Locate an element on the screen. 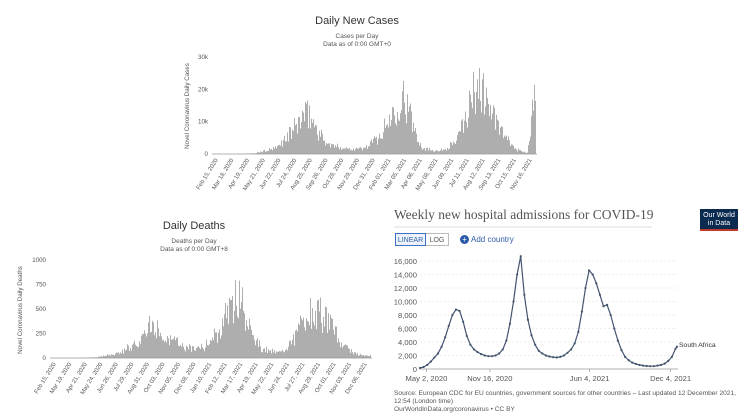 This screenshot has height=418, width=740. log-scale-toggle: LOG is located at coordinates (437, 239).